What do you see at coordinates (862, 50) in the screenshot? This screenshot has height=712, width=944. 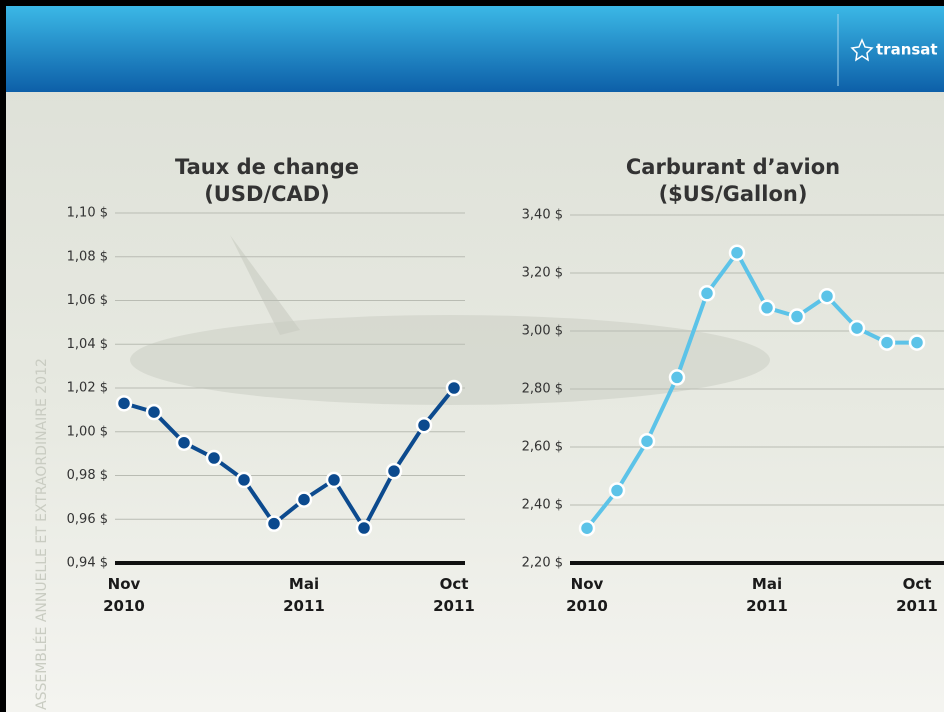 I see `logo-star` at bounding box center [862, 50].